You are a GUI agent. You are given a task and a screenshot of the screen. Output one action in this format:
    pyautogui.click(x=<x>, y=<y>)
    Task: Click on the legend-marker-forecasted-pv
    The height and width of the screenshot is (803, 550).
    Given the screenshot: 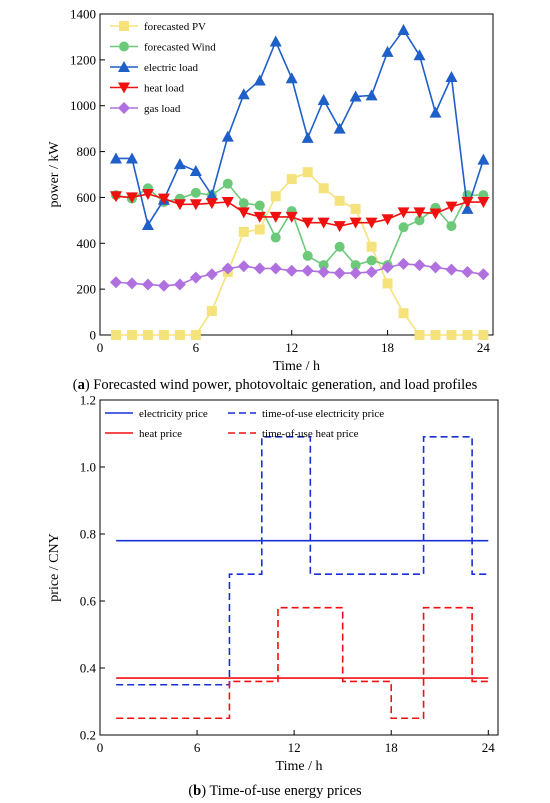 What is the action you would take?
    pyautogui.click(x=124, y=26)
    